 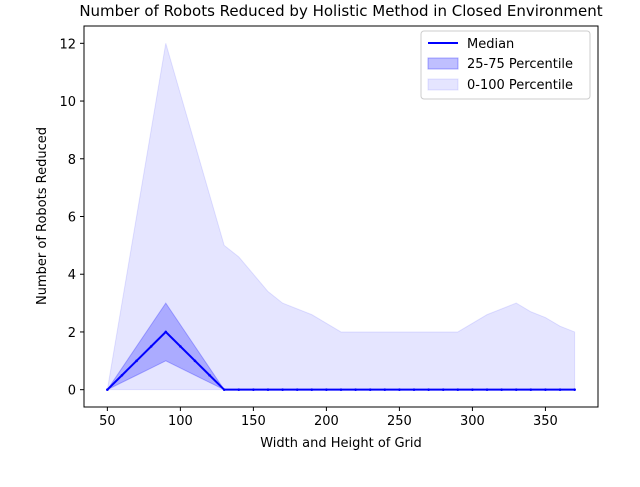 What do you see at coordinates (42, 216) in the screenshot?
I see `y-axis-label: Number of Robots Reduced` at bounding box center [42, 216].